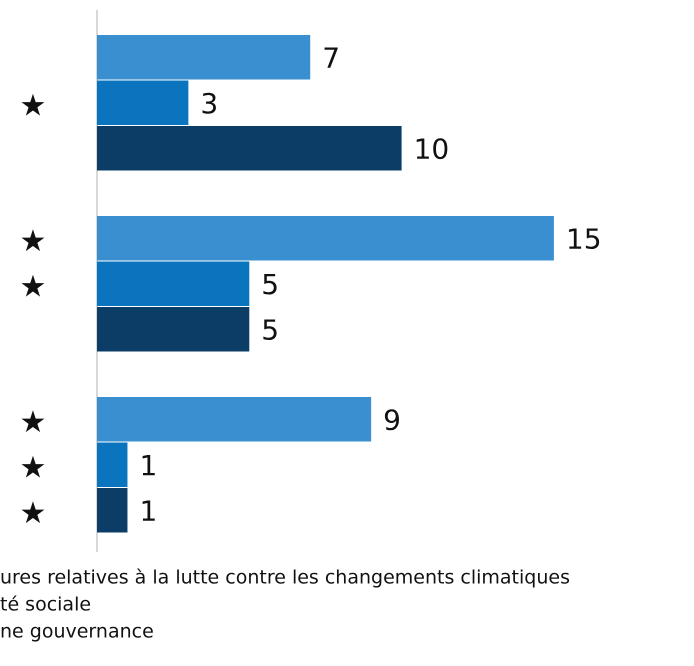  Describe the element at coordinates (392, 419) in the screenshot. I see `value-label: 9` at that location.